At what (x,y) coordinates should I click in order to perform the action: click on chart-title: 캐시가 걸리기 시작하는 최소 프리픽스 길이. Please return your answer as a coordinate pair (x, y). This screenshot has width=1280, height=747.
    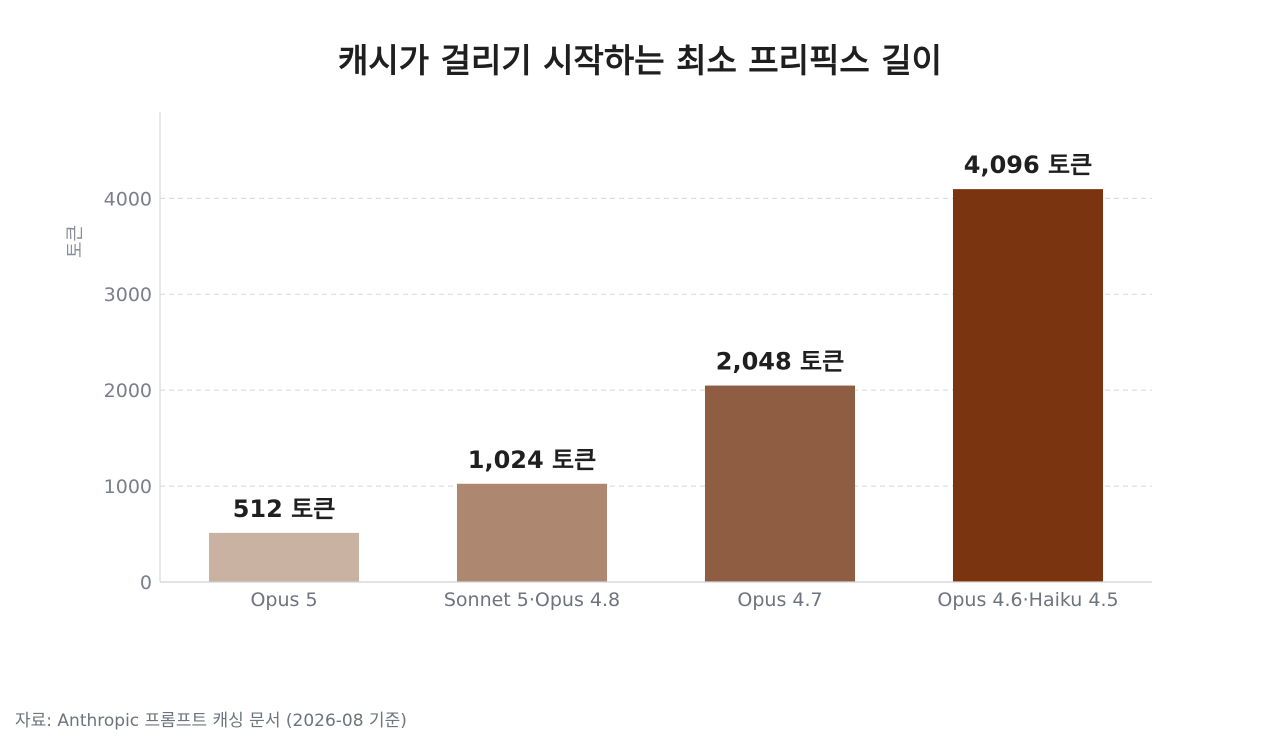
    Looking at the image, I should click on (640, 60).